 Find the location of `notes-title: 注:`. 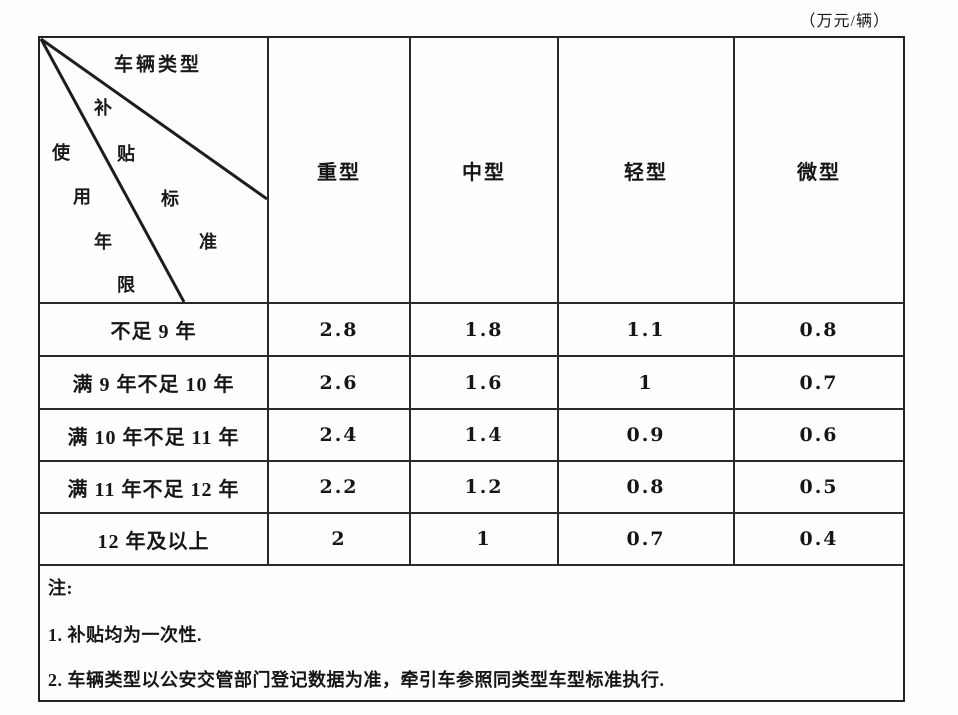

notes-title: 注: is located at coordinates (60, 588).